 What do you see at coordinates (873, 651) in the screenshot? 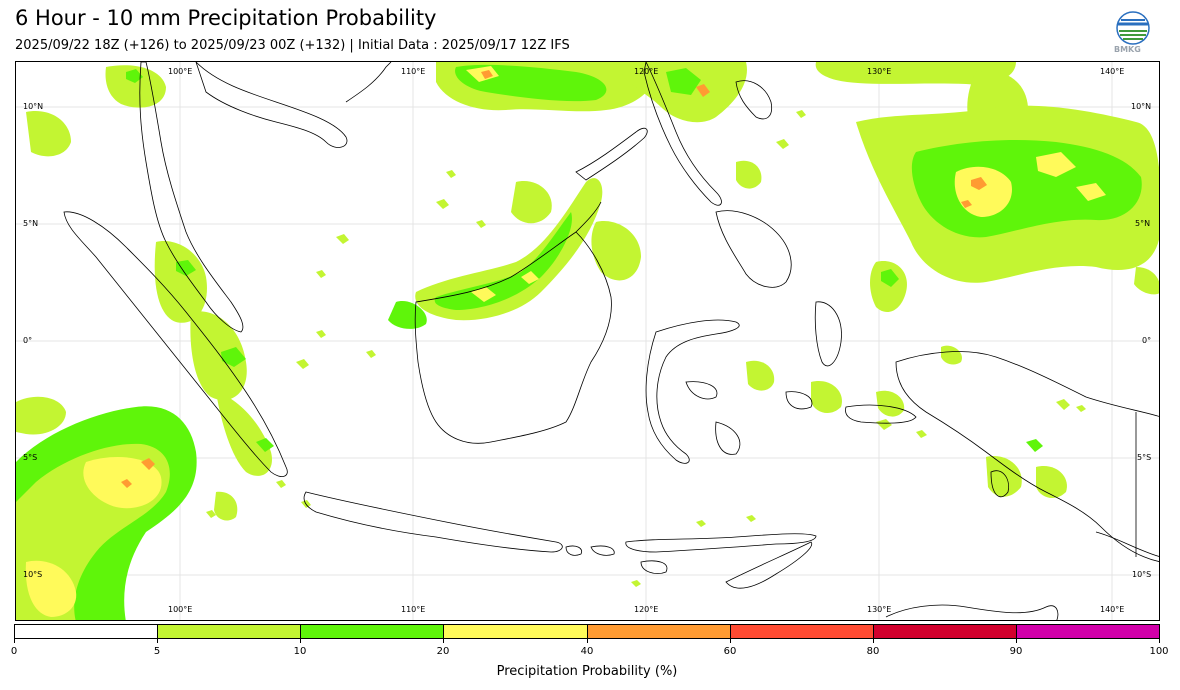
I see `colorbar-tick-label: 80` at bounding box center [873, 651].